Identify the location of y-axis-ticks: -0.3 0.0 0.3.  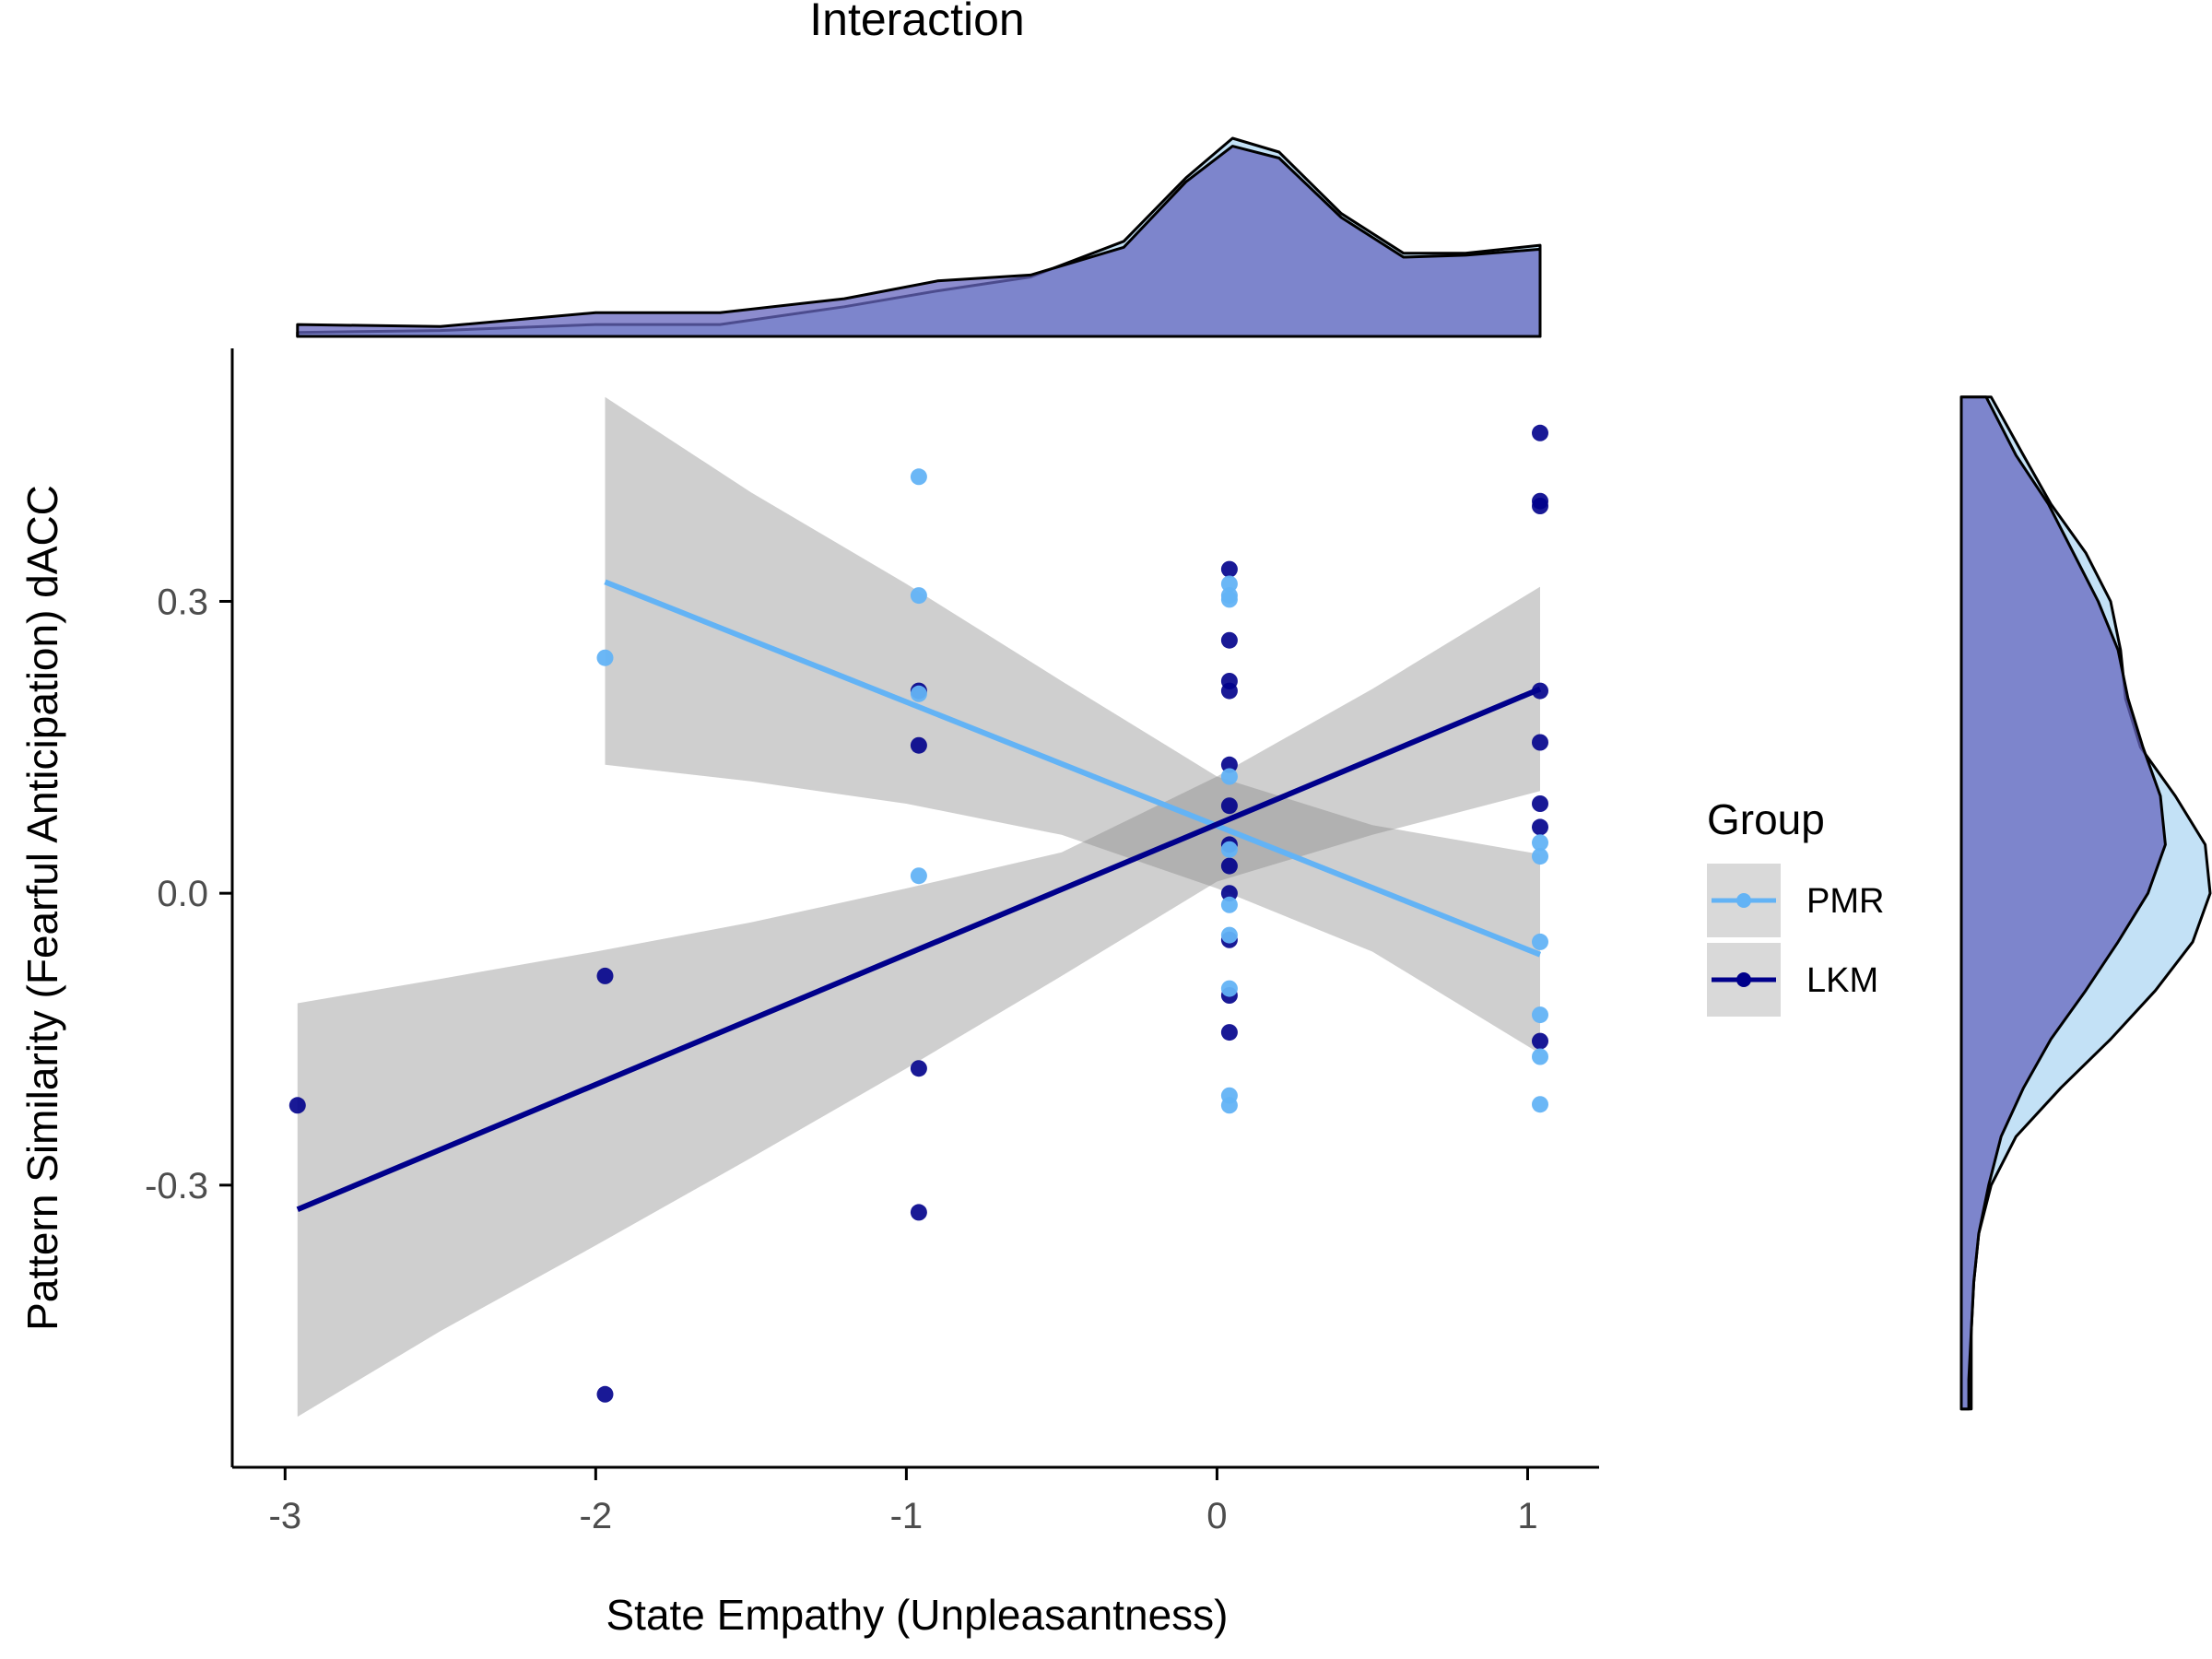
(188, 894).